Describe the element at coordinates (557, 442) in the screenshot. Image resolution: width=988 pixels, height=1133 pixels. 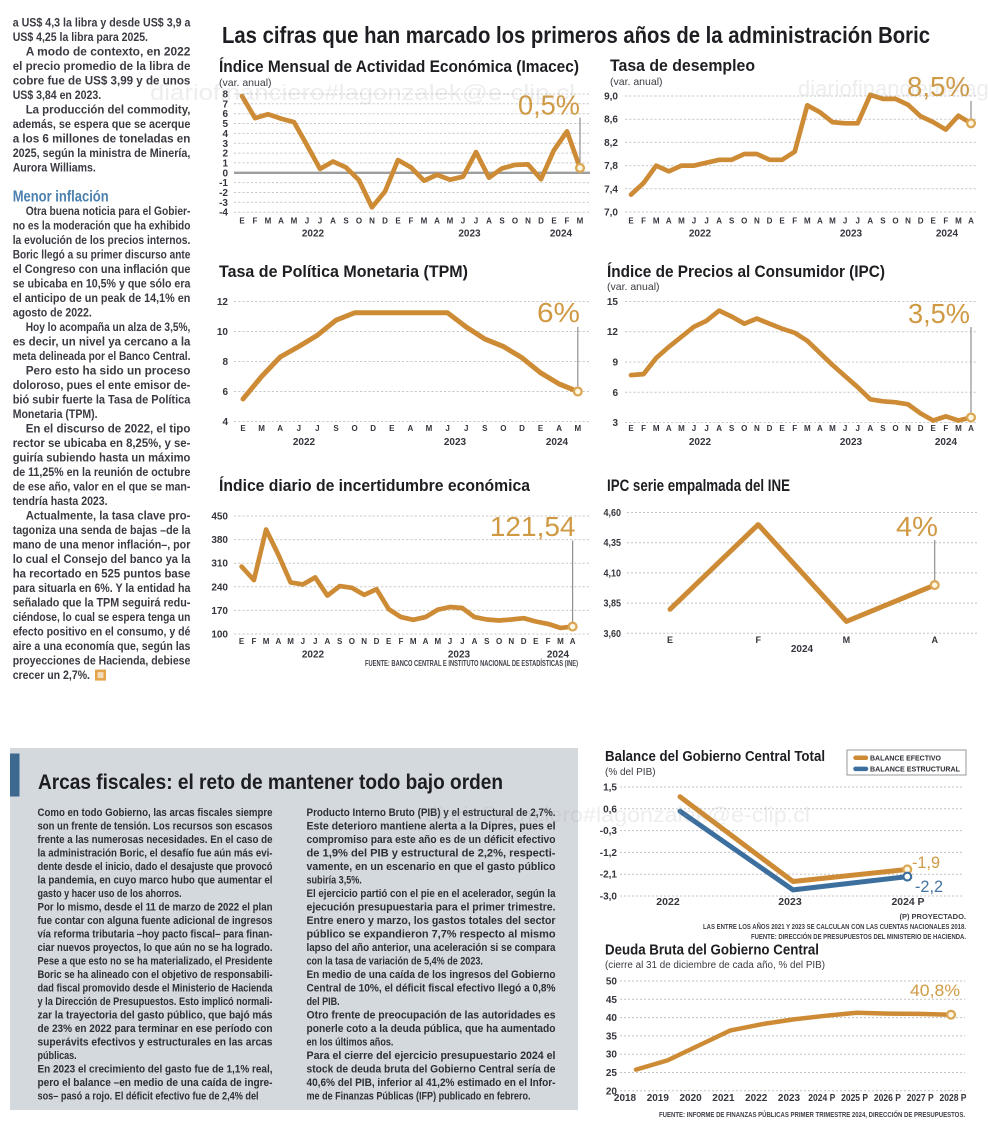
I see `svg-text: 2024` at that location.